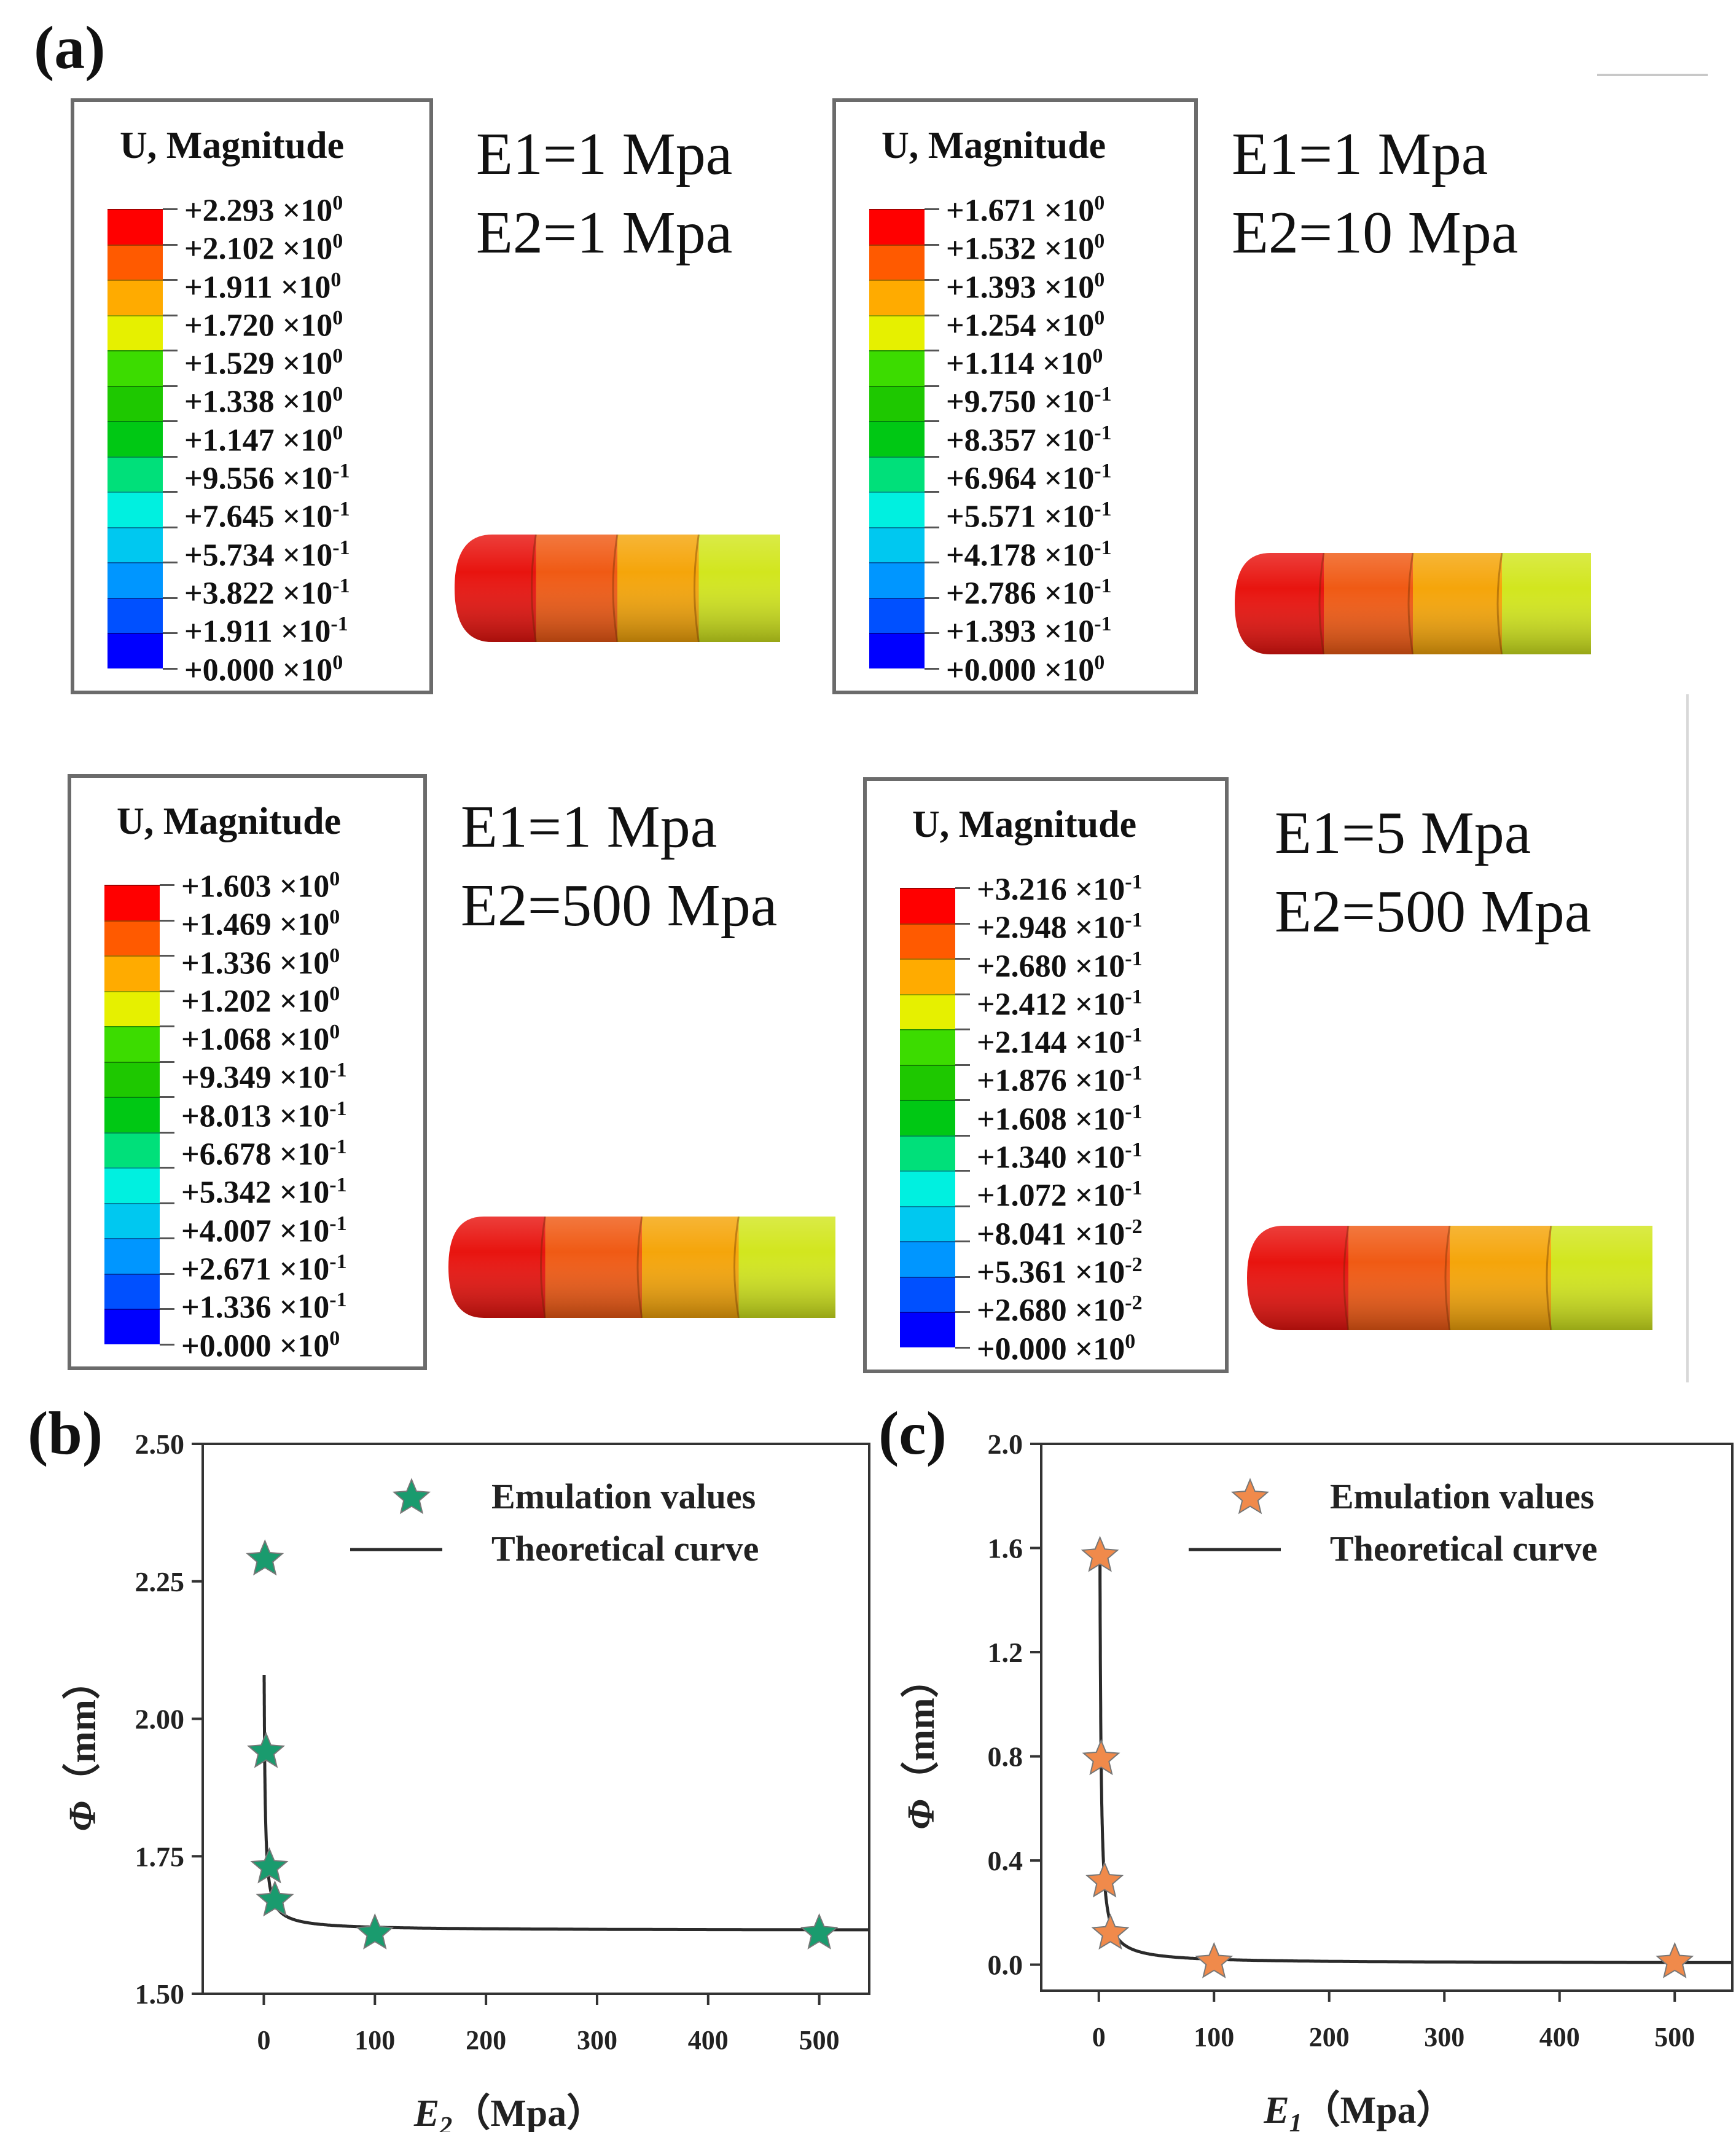 This screenshot has width=1736, height=2132. What do you see at coordinates (266, 631) in the screenshot?
I see `legend-value: +1.911 ×10-1` at bounding box center [266, 631].